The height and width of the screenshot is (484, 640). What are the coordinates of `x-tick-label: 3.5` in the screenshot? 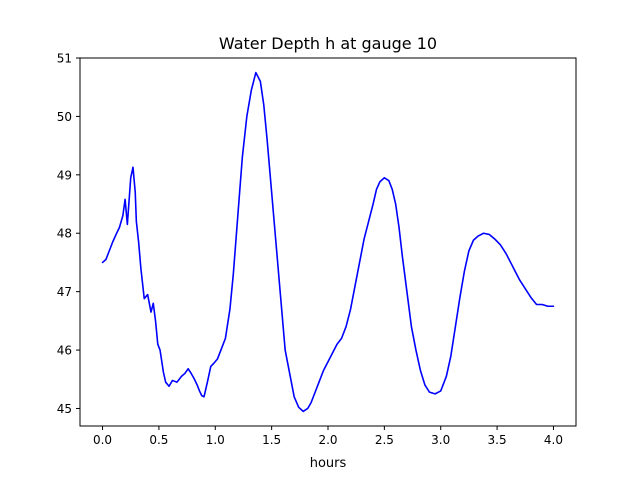 It's located at (497, 440).